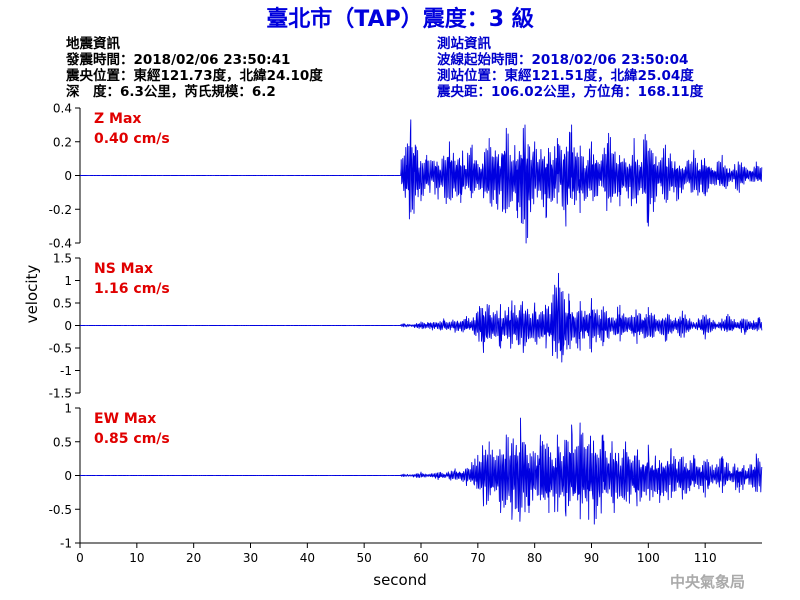  Describe the element at coordinates (565, 75) in the screenshot. I see `station-location: 測站位置：東經121.51度，北緯25.04度` at that location.